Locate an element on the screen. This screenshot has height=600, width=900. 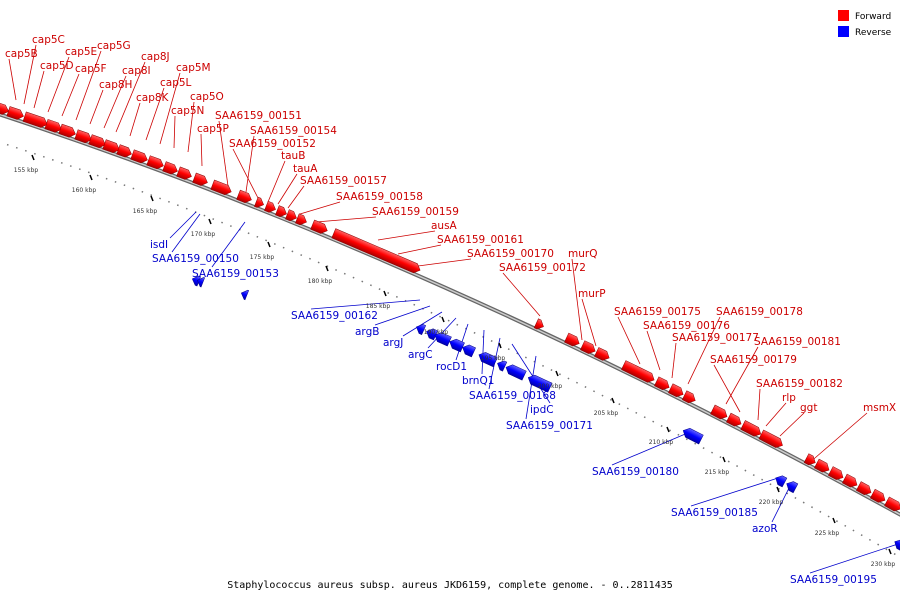
tick-label: 165 kbp is located at coordinates (145, 211).